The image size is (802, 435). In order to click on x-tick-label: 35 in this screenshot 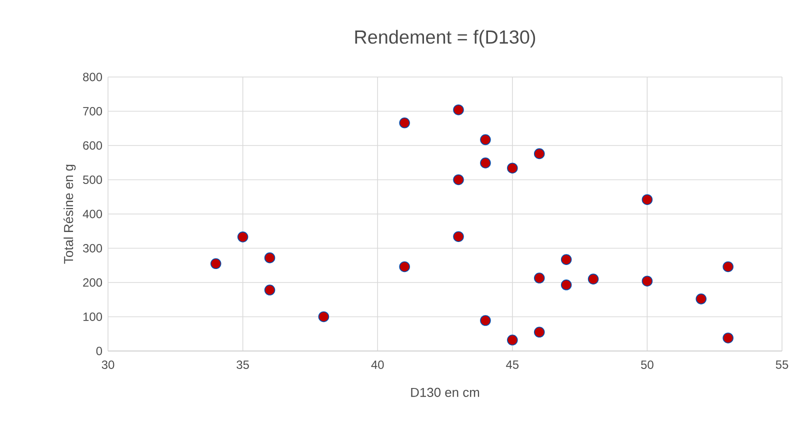, I will do `click(242, 364)`.